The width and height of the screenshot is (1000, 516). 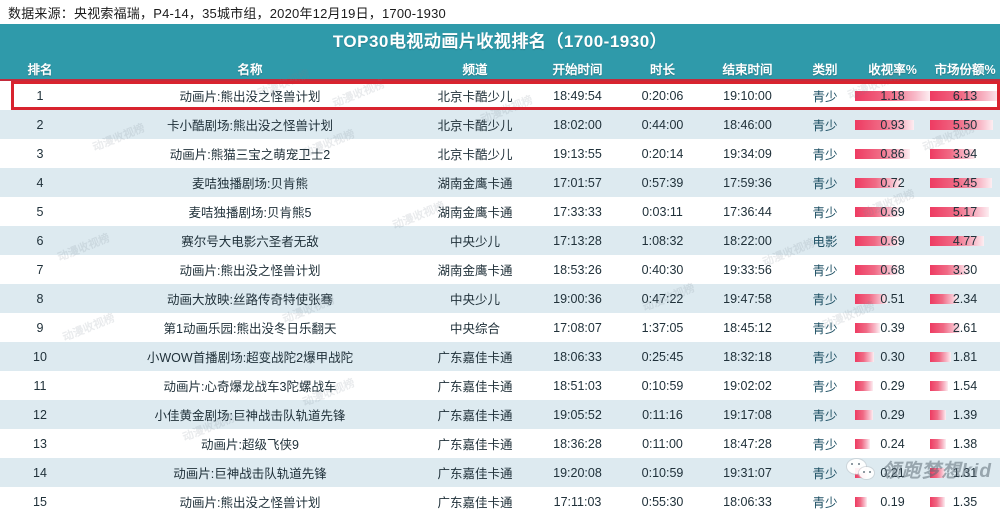 What do you see at coordinates (662, 211) in the screenshot?
I see `cell-duration: 0:03:11` at bounding box center [662, 211].